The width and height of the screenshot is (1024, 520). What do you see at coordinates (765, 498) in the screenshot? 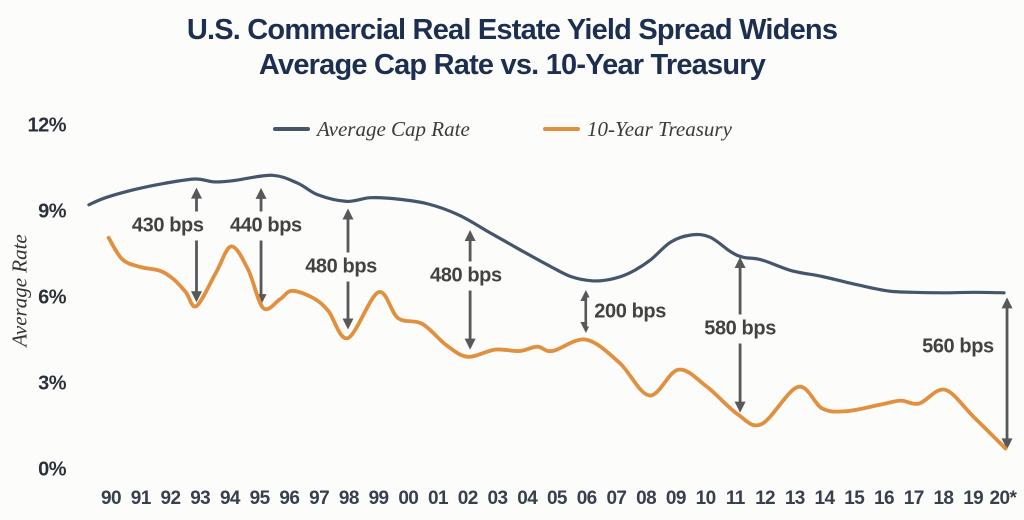
I see `x-tick: 12` at bounding box center [765, 498].